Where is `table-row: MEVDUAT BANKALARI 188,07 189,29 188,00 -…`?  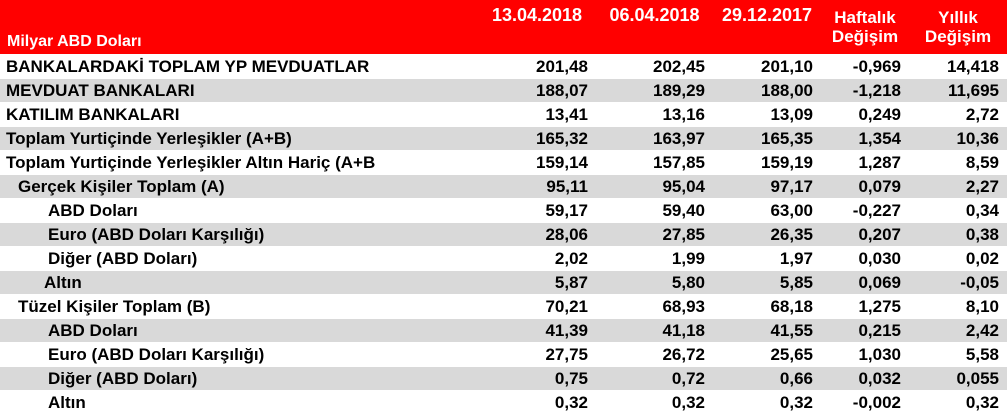 table-row: MEVDUAT BANKALARI 188,07 189,29 188,00 -… is located at coordinates (503, 91).